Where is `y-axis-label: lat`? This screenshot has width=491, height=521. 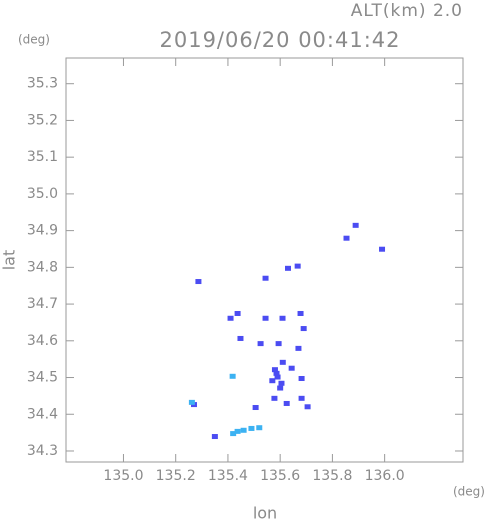 y-axis-label: lat is located at coordinates (9, 260).